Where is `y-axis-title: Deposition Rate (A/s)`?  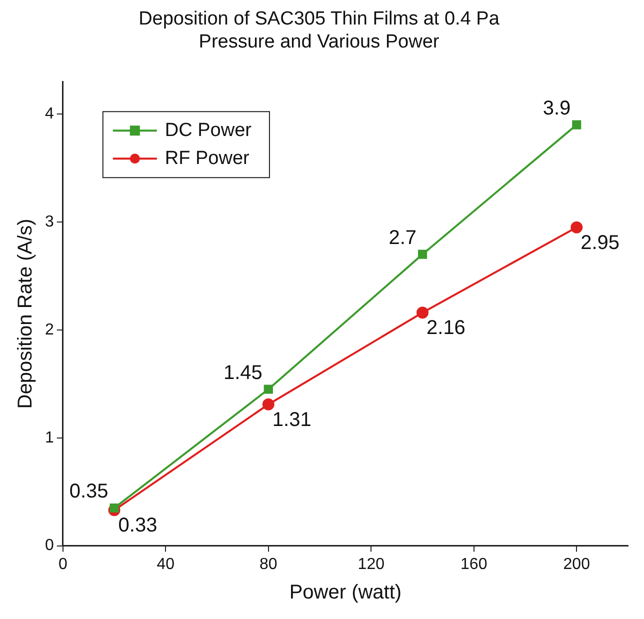
y-axis-title: Deposition Rate (A/s) is located at coordinates (25, 313).